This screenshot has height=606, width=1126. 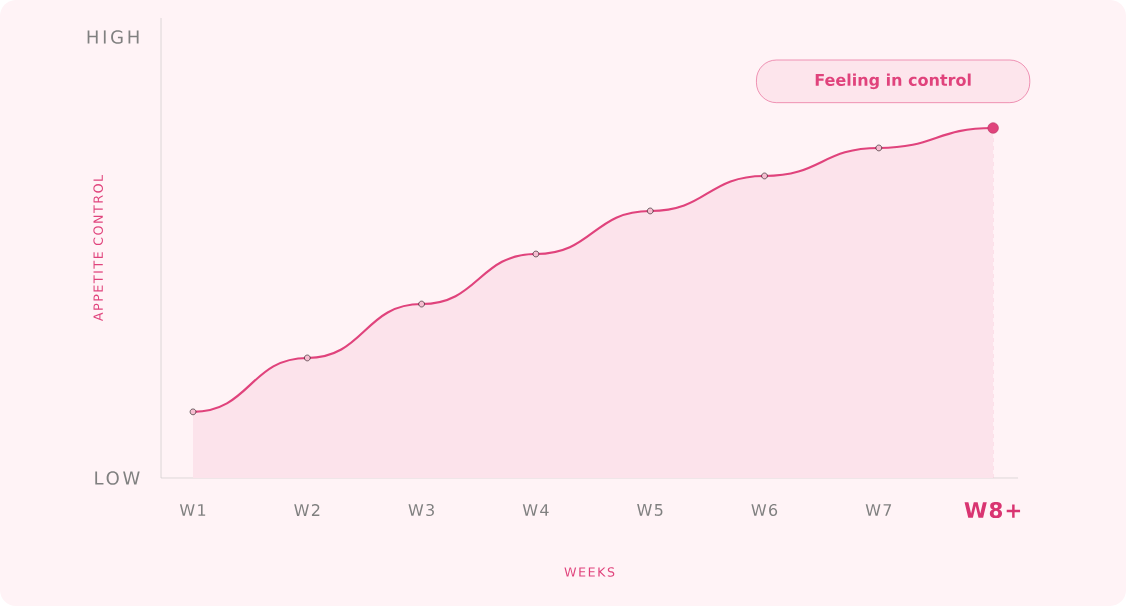 What do you see at coordinates (98, 248) in the screenshot?
I see `y-axis-title: APPETITE CONTROL` at bounding box center [98, 248].